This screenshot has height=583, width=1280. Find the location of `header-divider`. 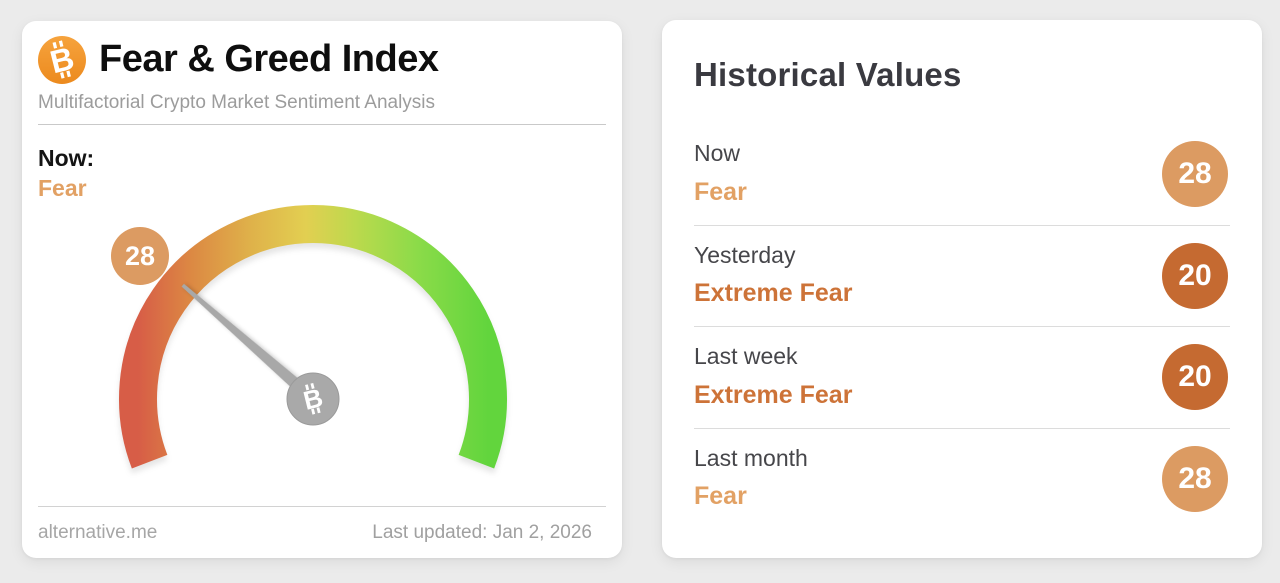

header-divider is located at coordinates (322, 124).